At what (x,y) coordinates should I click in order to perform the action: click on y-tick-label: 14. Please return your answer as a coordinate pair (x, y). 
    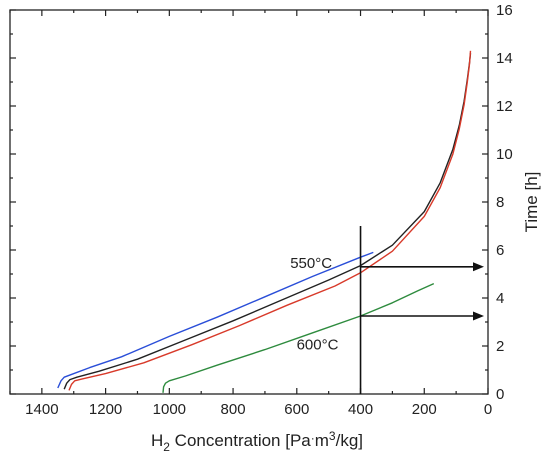
    Looking at the image, I should click on (504, 58).